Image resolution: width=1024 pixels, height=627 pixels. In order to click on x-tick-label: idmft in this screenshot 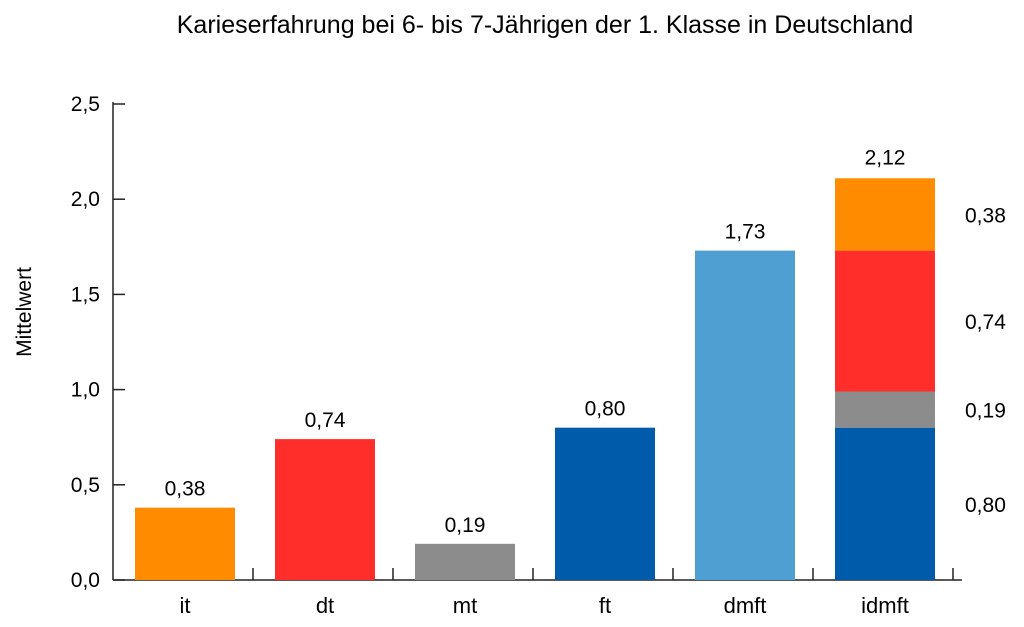, I will do `click(885, 605)`.